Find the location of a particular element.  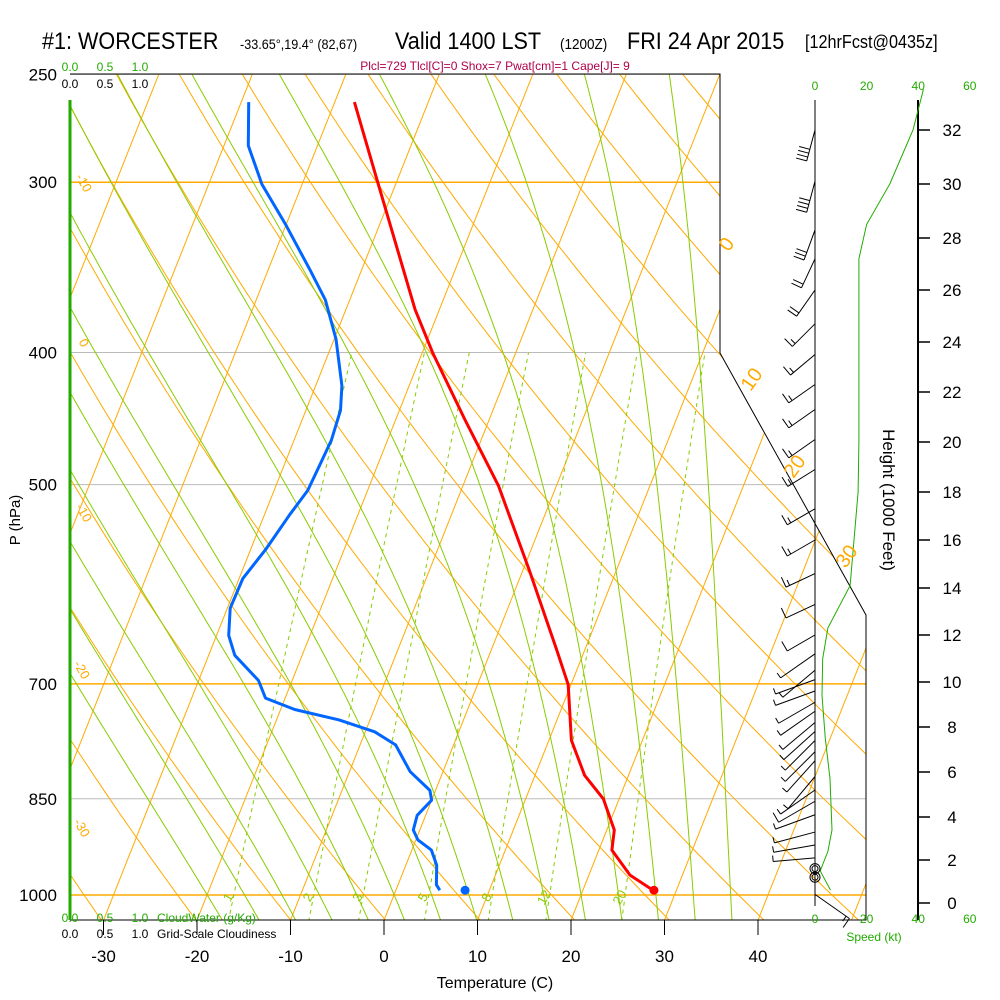

x-tick-label: 10 is located at coordinates (477, 956).